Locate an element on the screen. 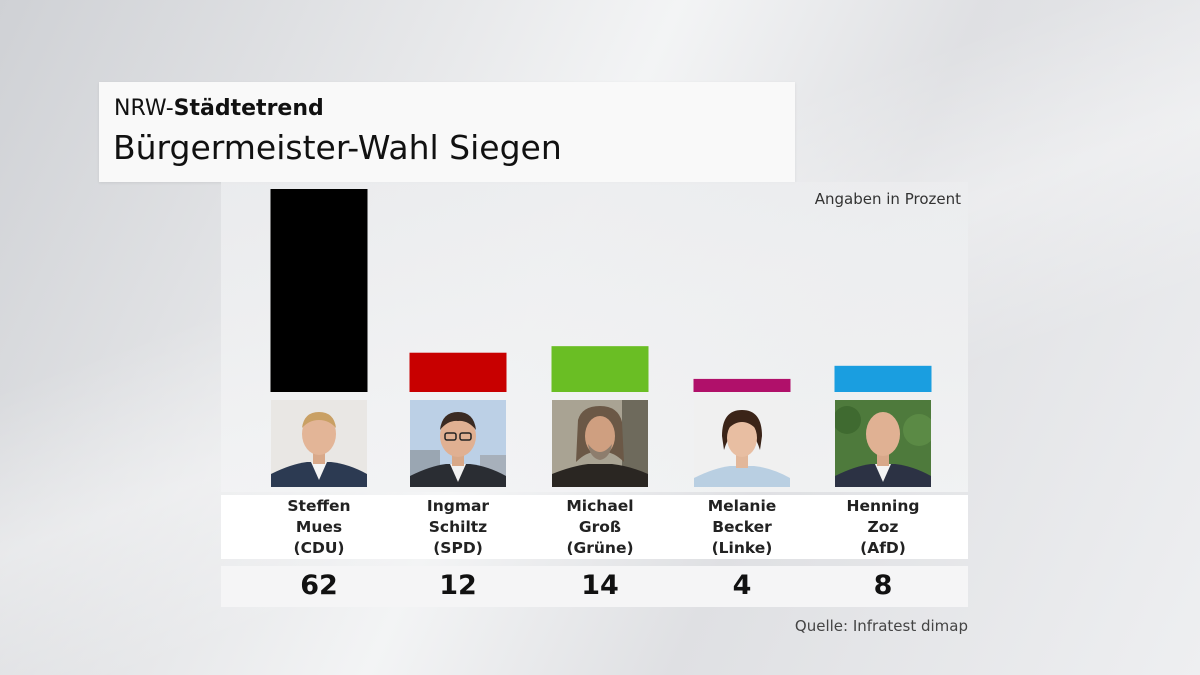 The width and height of the screenshot is (1200, 675). candidate-last-name: Mues is located at coordinates (319, 527).